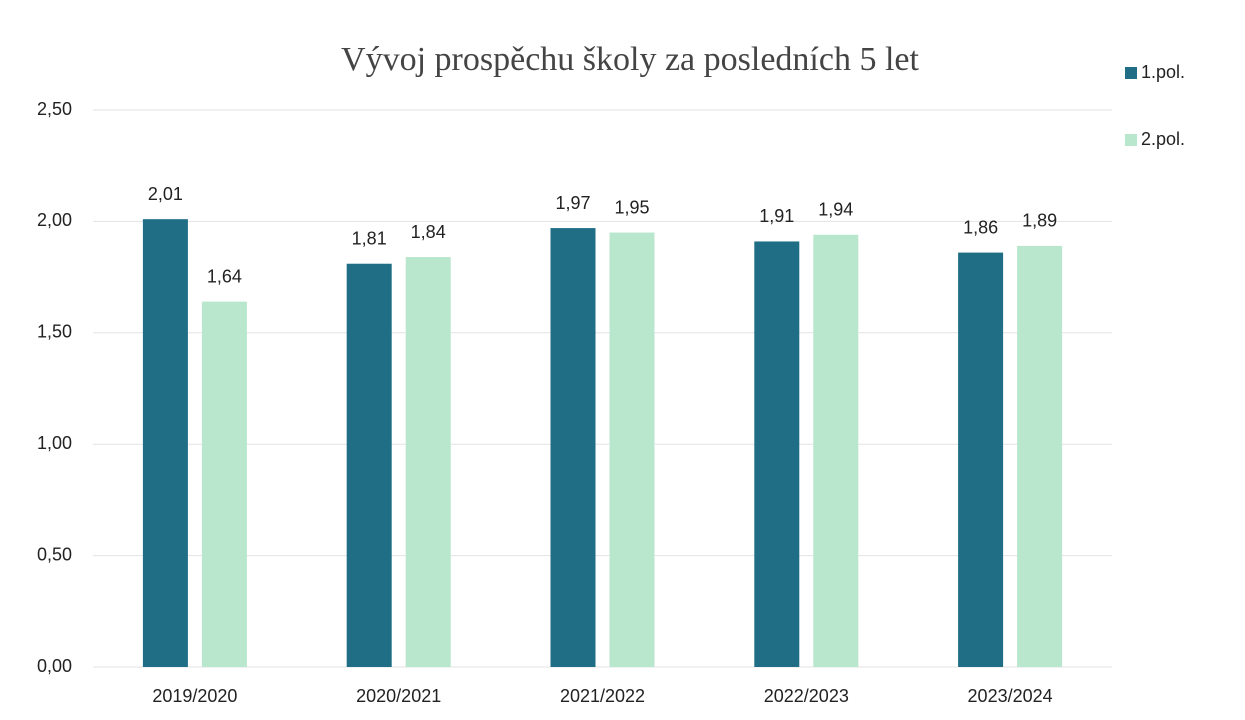  I want to click on x-tick-label: 2020/2021, so click(398, 696).